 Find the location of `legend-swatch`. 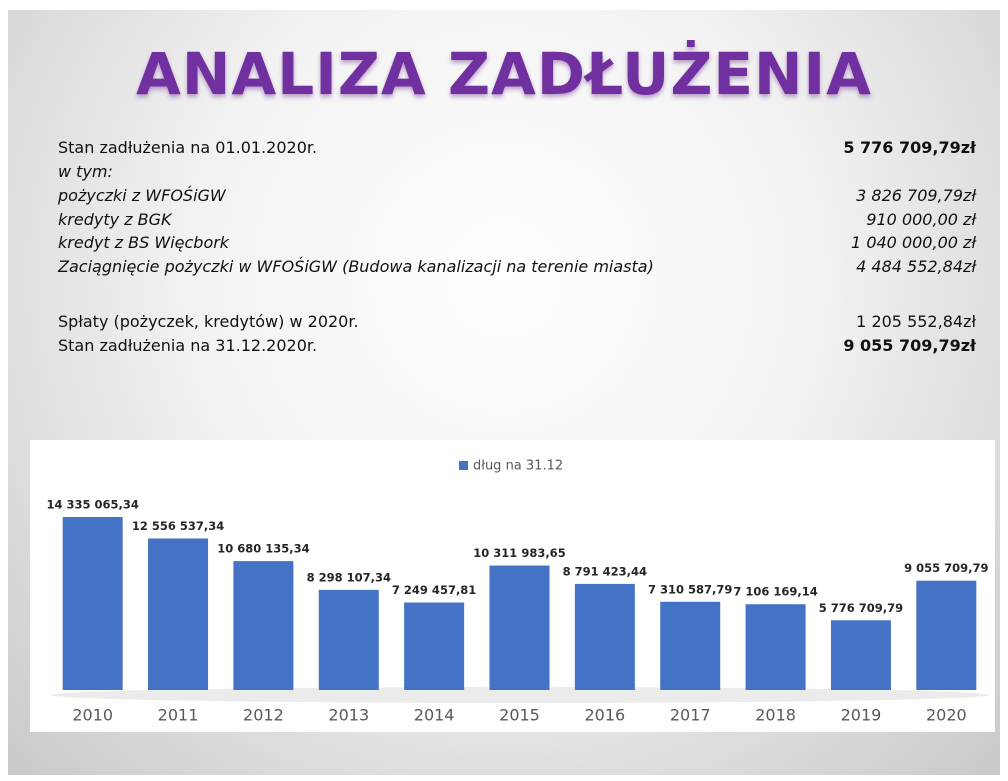

legend-swatch is located at coordinates (463, 465).